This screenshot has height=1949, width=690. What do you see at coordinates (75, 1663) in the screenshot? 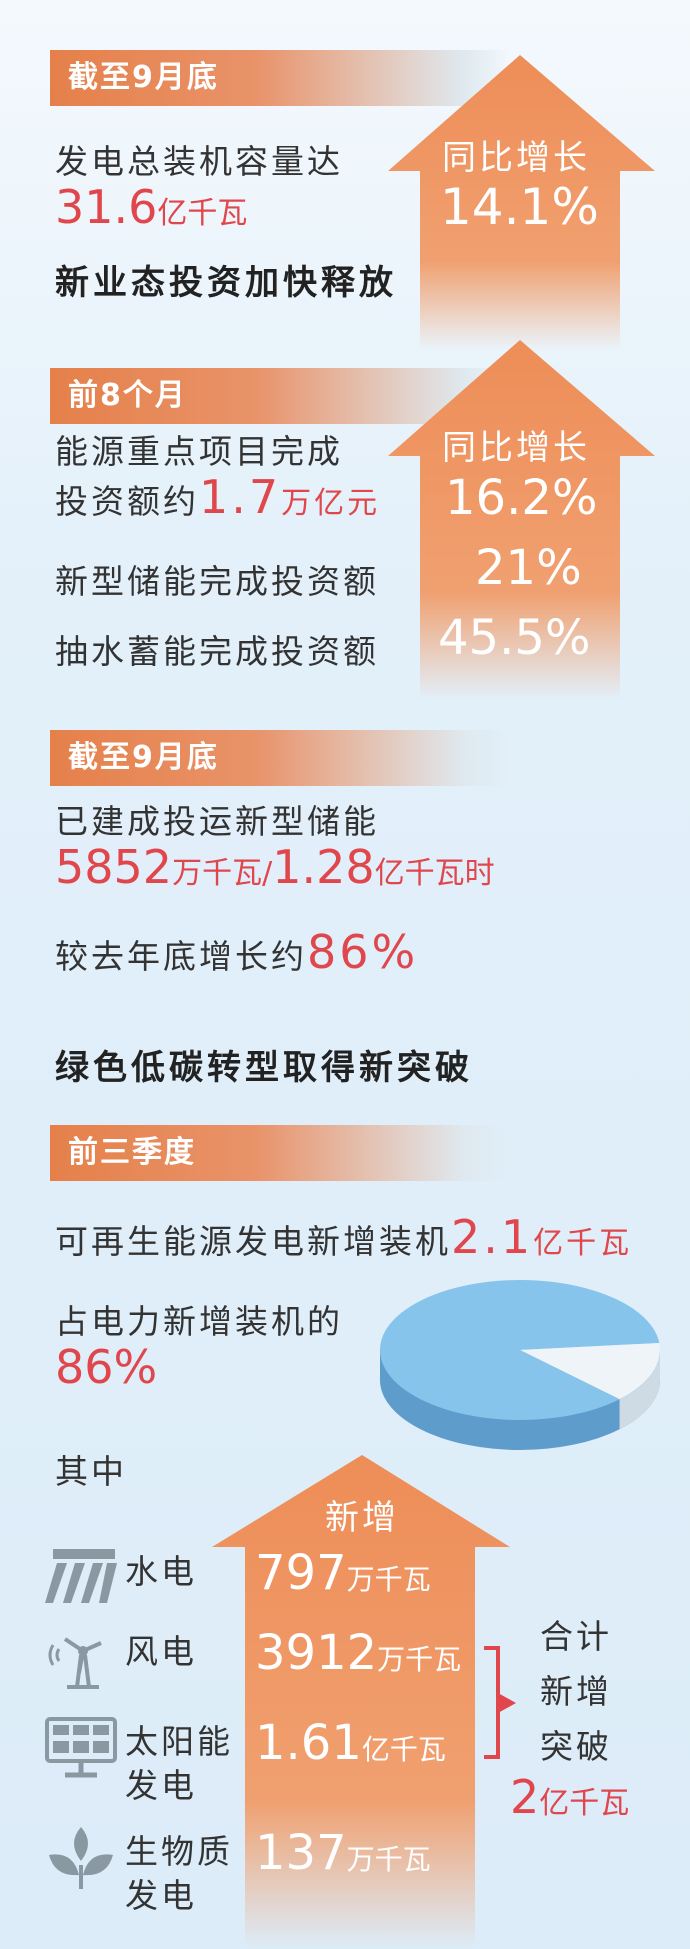
I see `wind-turbine-icon` at bounding box center [75, 1663].